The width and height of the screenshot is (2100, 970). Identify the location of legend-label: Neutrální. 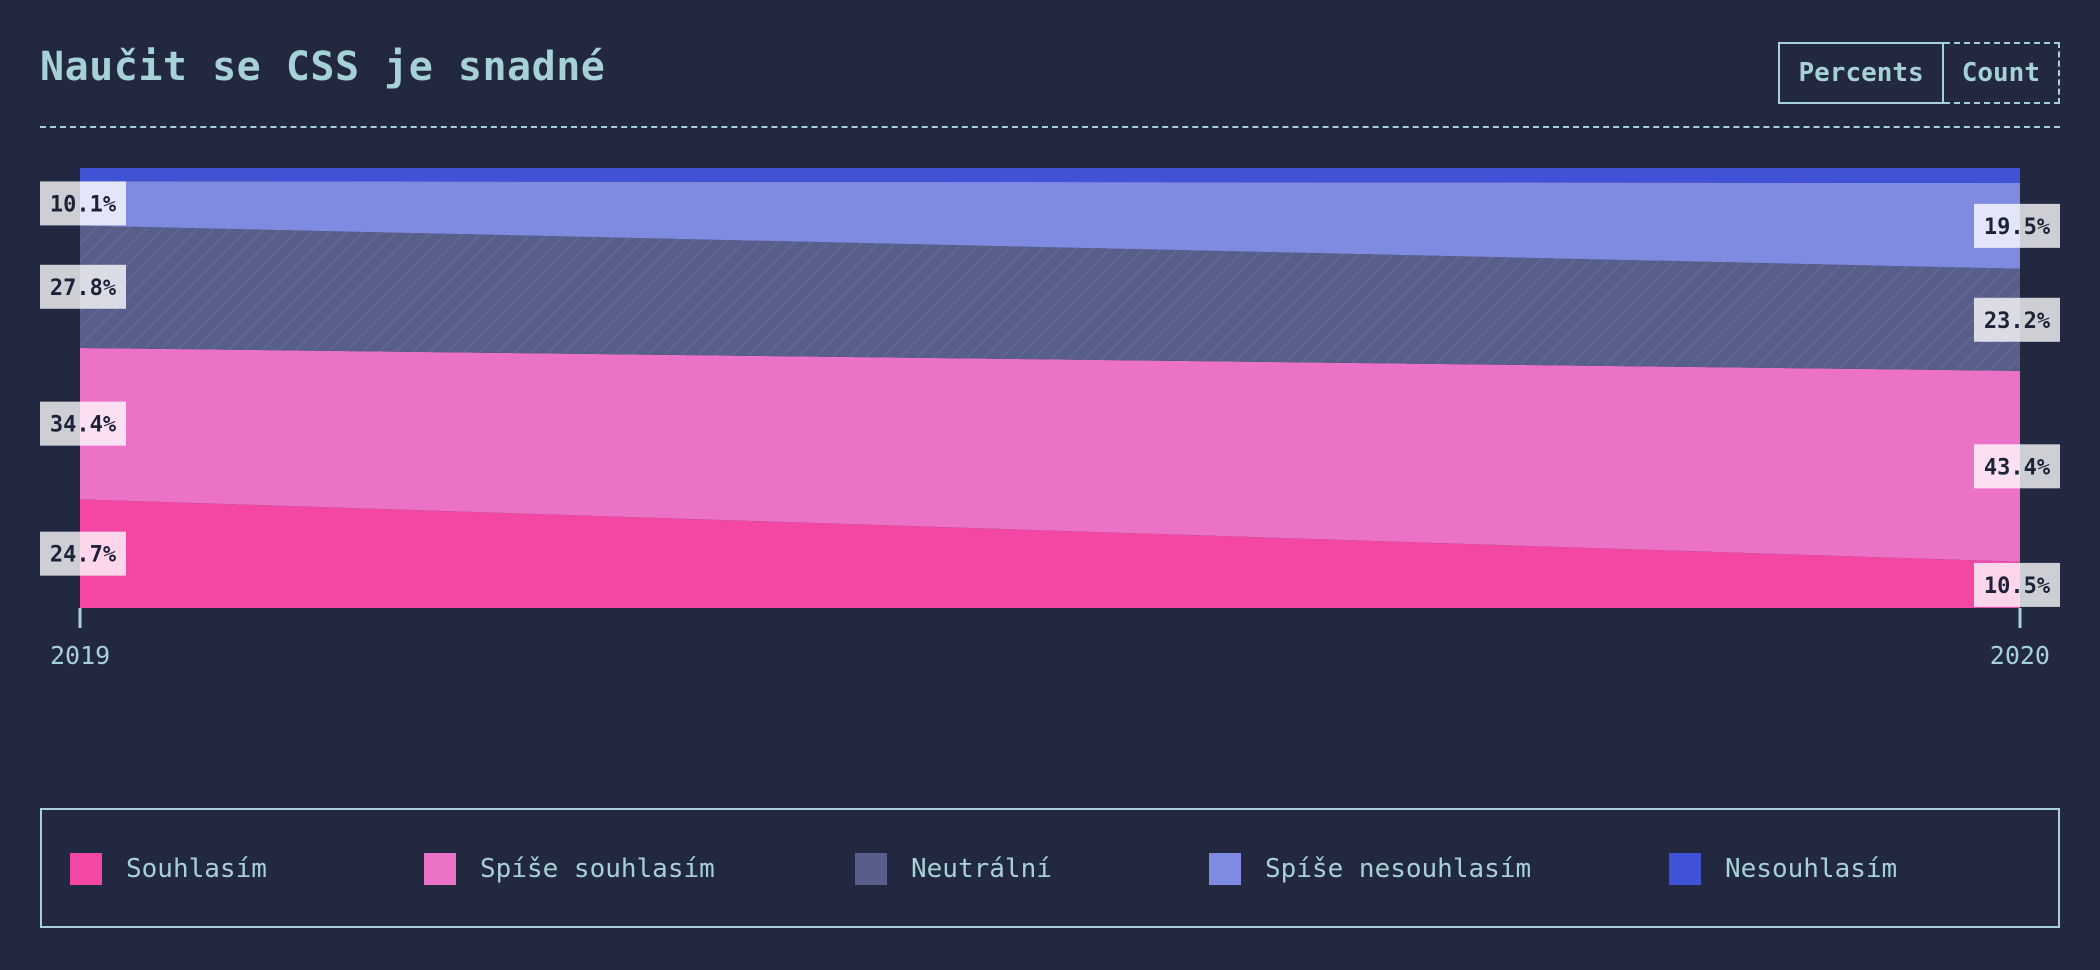
(981, 869).